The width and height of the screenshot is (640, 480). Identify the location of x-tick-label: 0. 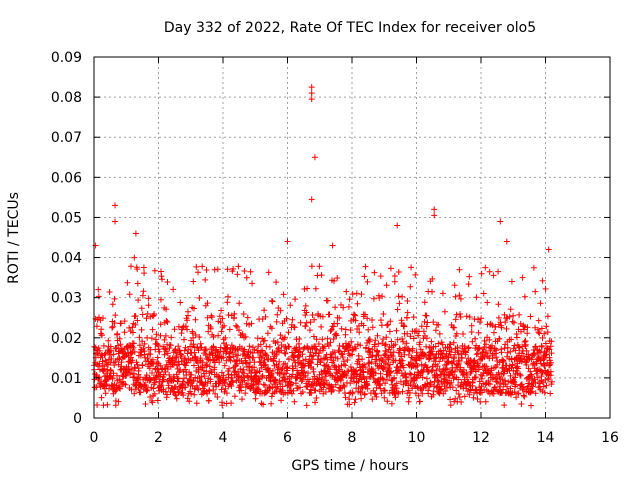
(94, 438).